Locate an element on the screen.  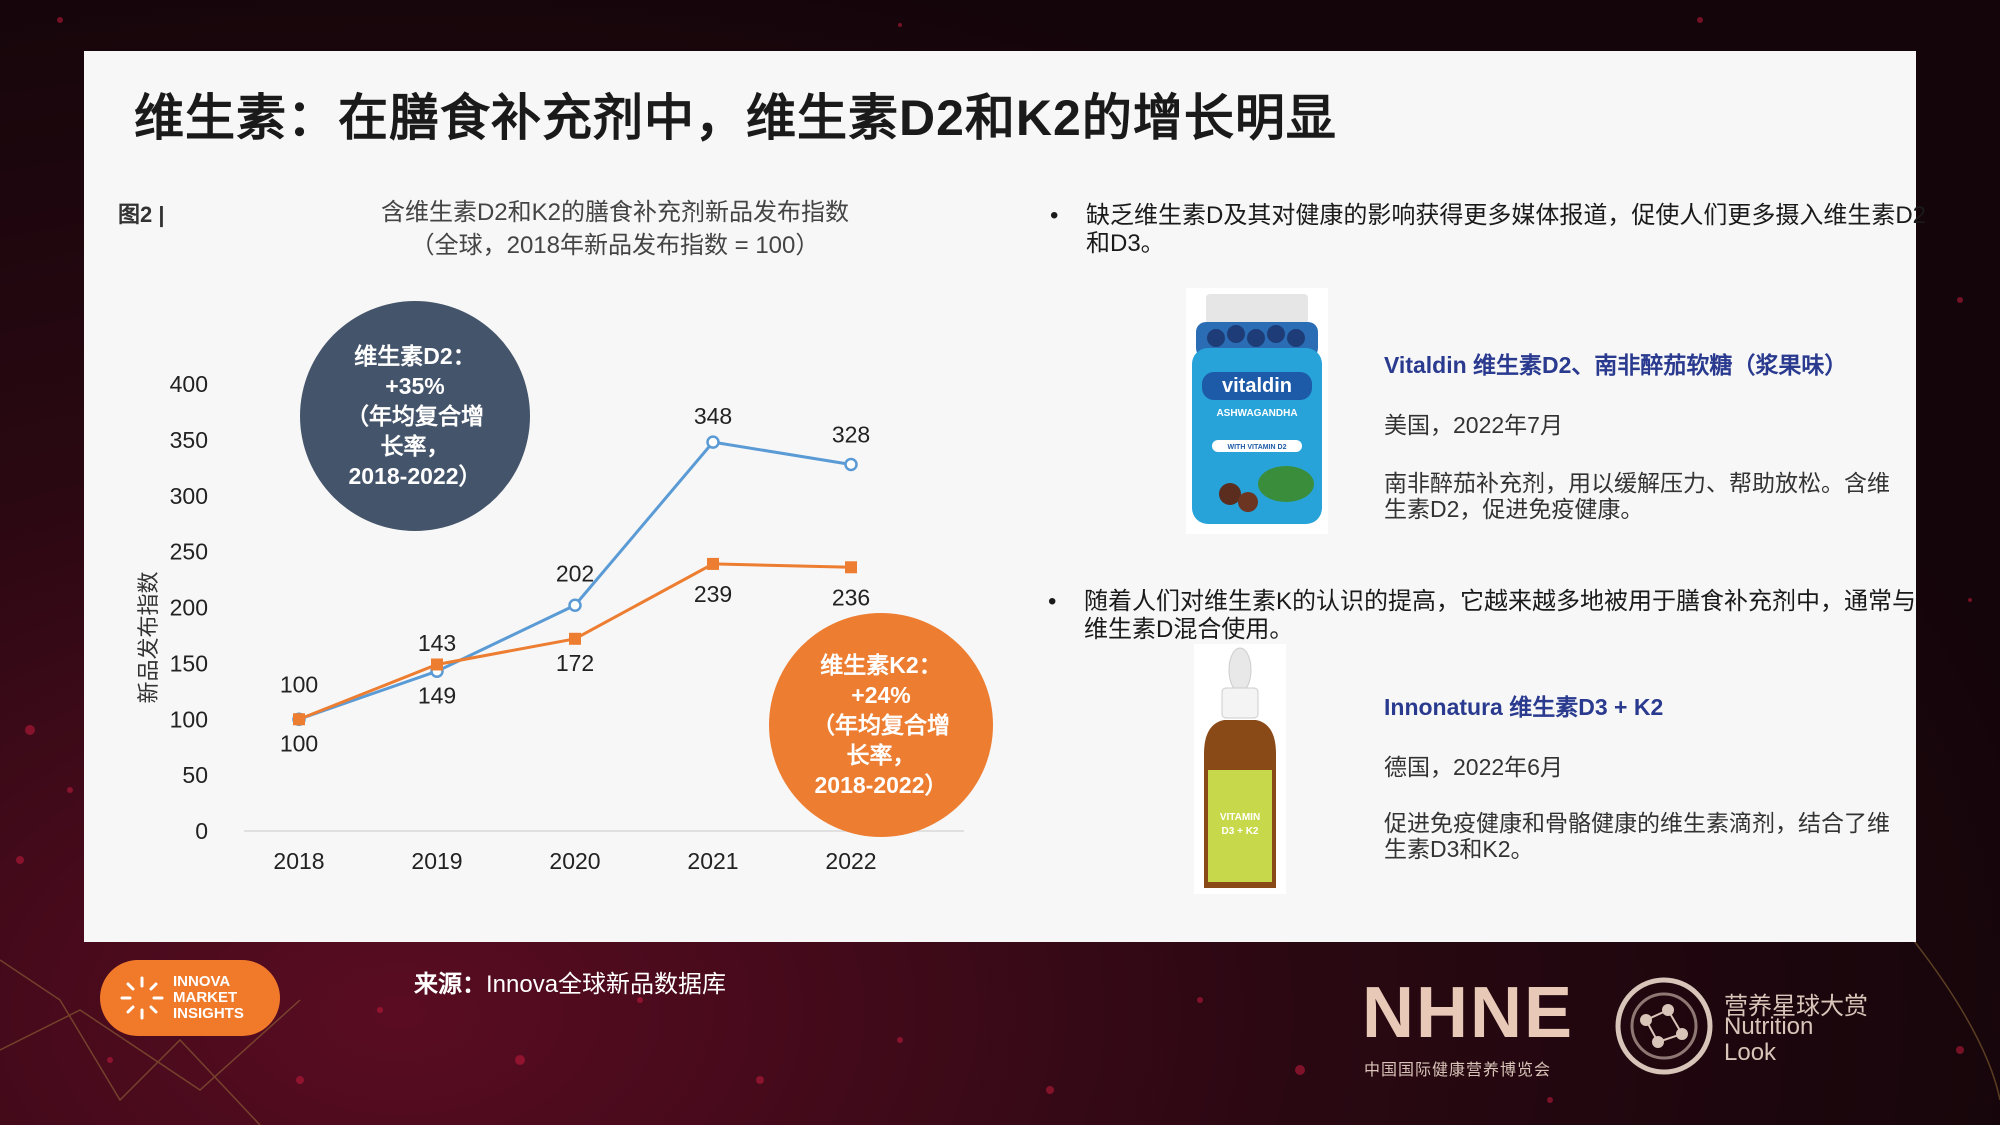
nutrition-look-en: Nutrition Look is located at coordinates (1769, 1039).